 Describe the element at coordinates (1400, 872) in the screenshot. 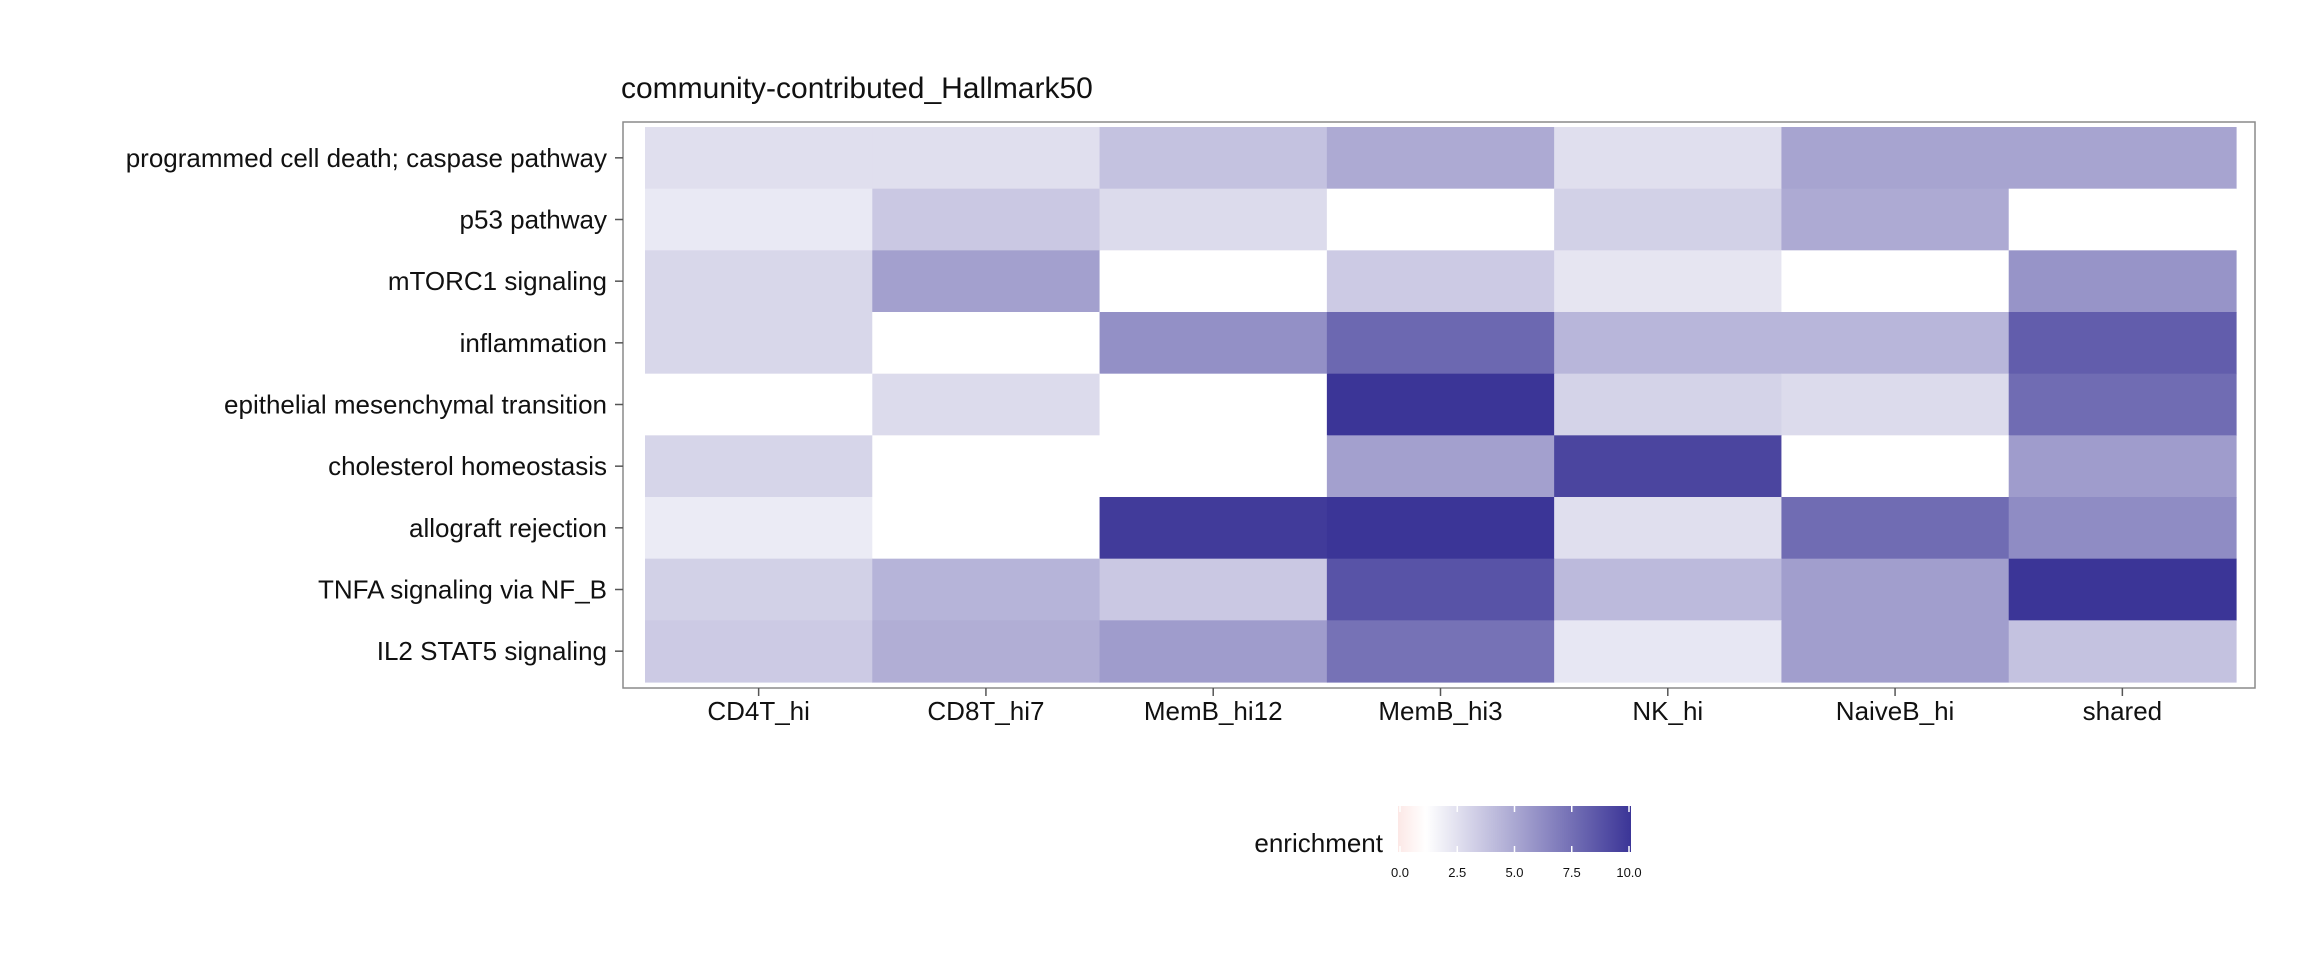

I see `legend-tick-label: 0.0` at that location.